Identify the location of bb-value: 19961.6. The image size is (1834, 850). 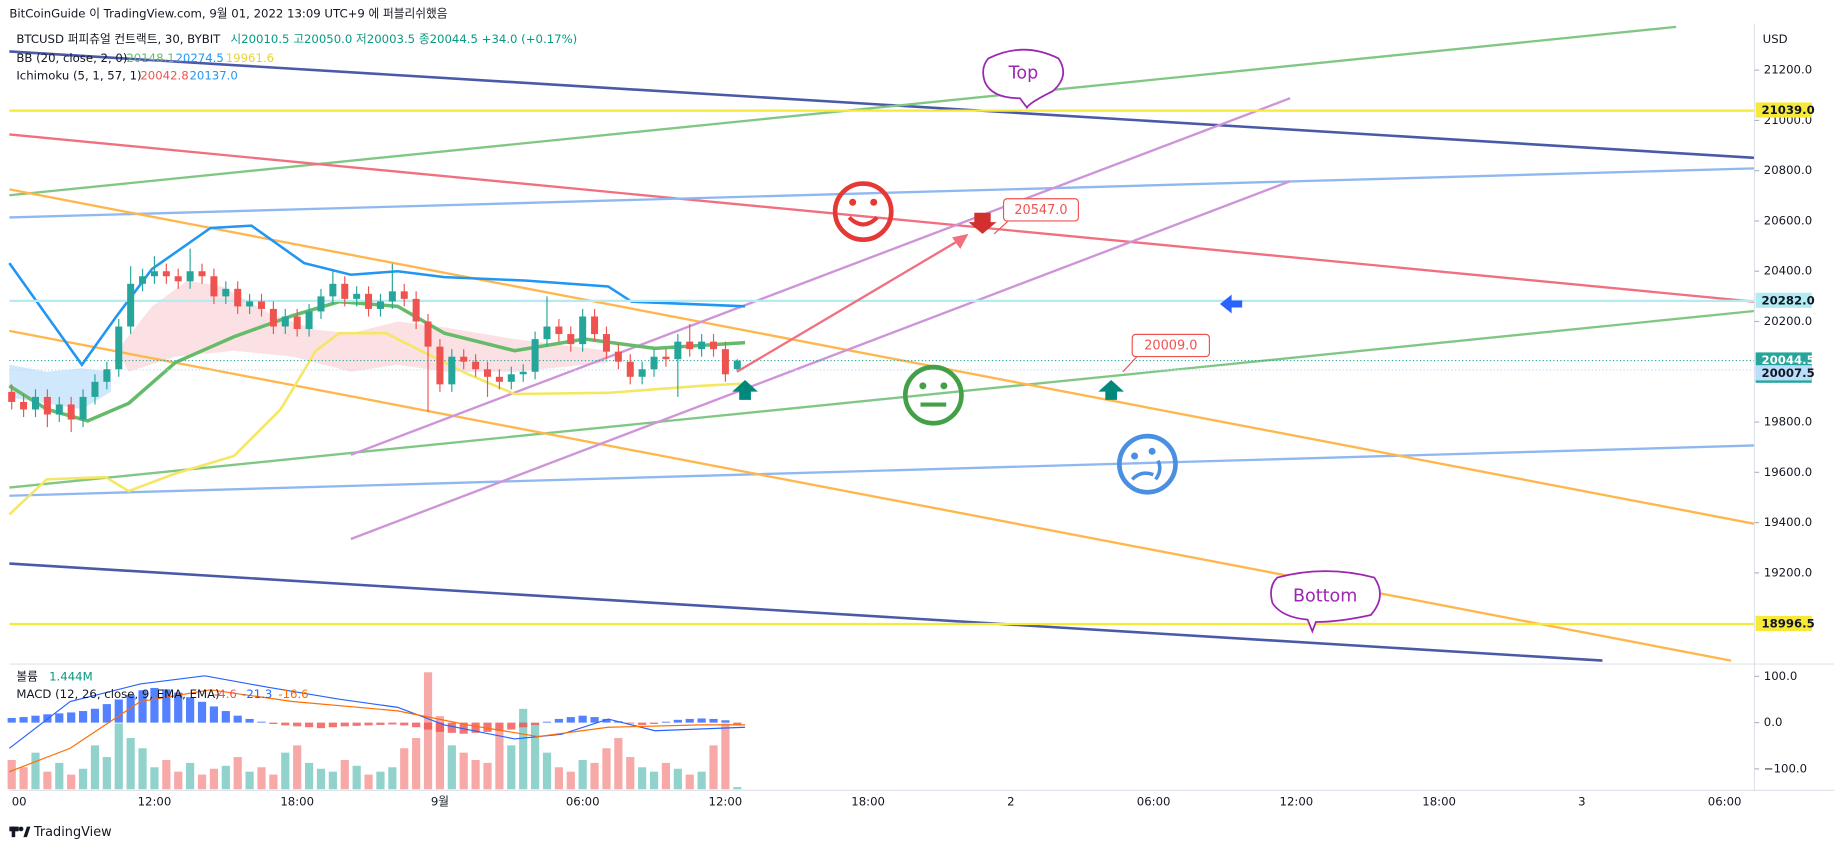
(250, 58).